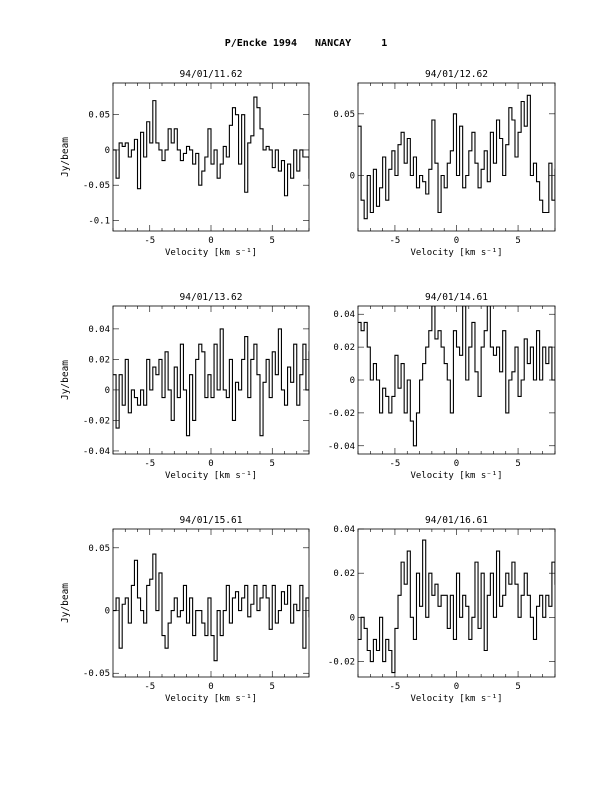 This screenshot has width=612, height=792. Describe the element at coordinates (99, 221) in the screenshot. I see `y-tick-label: -0.1` at that location.